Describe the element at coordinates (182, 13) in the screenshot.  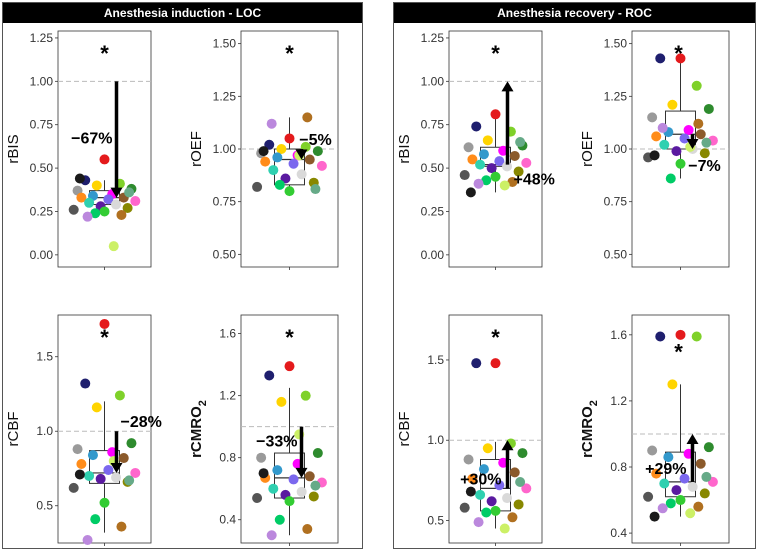
I see `panel-title: Anesthesia induction - LOC` at that location.